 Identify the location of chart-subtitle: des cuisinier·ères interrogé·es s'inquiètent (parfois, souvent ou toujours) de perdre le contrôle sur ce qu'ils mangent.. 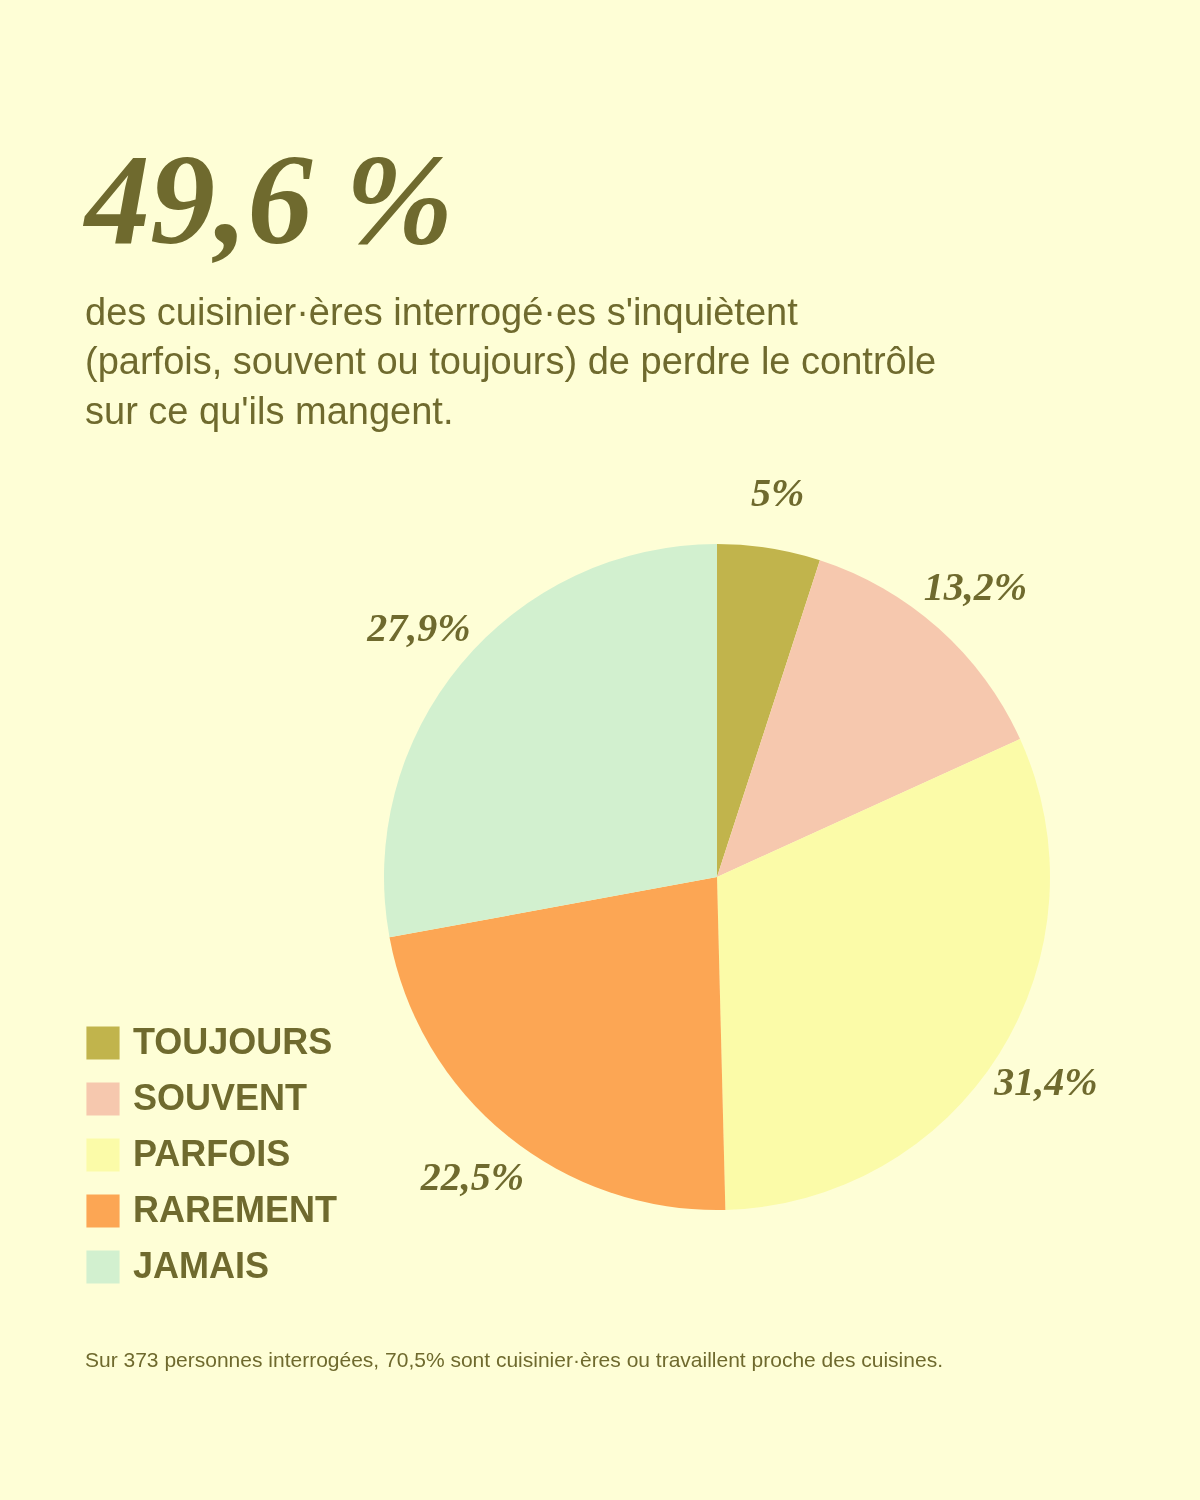
(511, 361).